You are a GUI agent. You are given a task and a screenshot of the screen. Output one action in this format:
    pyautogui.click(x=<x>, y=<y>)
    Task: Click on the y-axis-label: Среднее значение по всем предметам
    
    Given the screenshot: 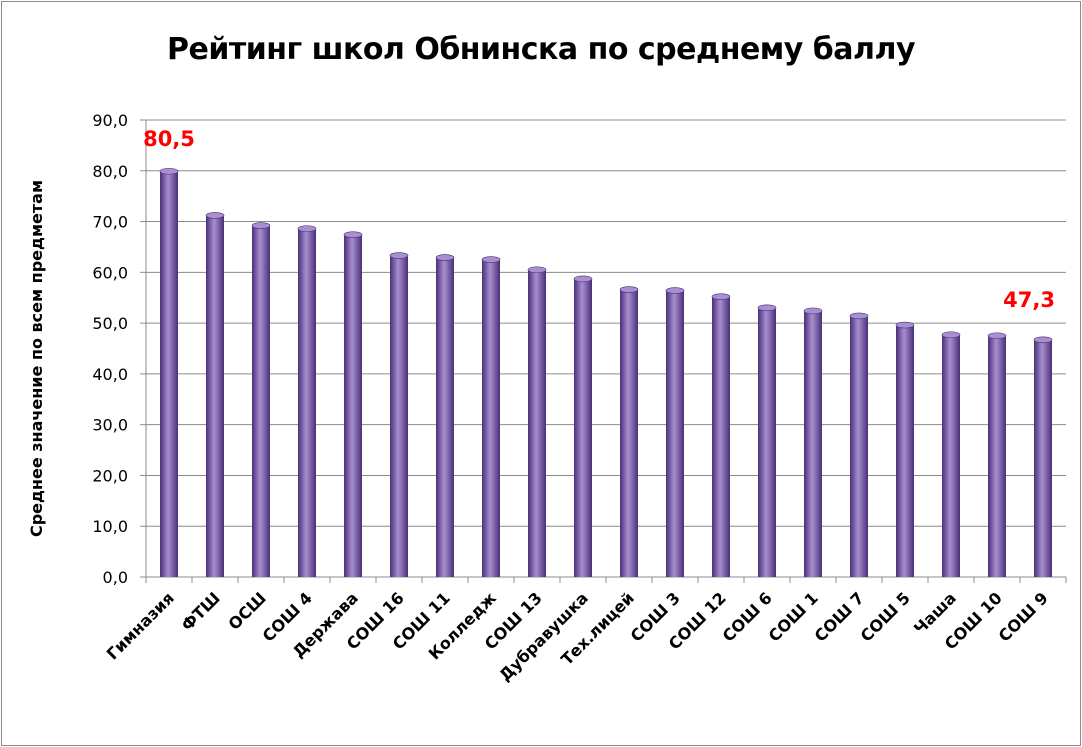 What is the action you would take?
    pyautogui.click(x=36, y=358)
    